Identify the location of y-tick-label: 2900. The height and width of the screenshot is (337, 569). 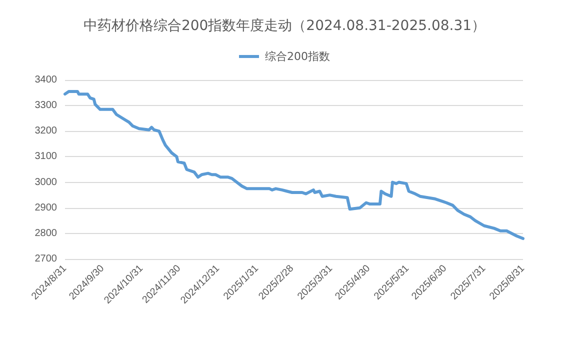
(46, 208).